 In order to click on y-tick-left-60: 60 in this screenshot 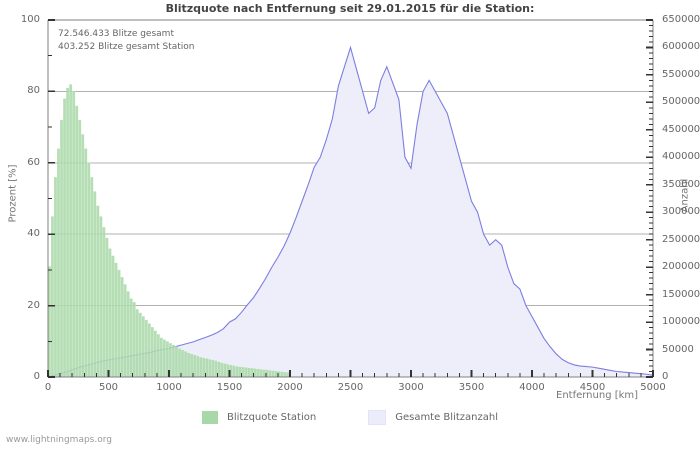, I will do `click(33, 162)`.